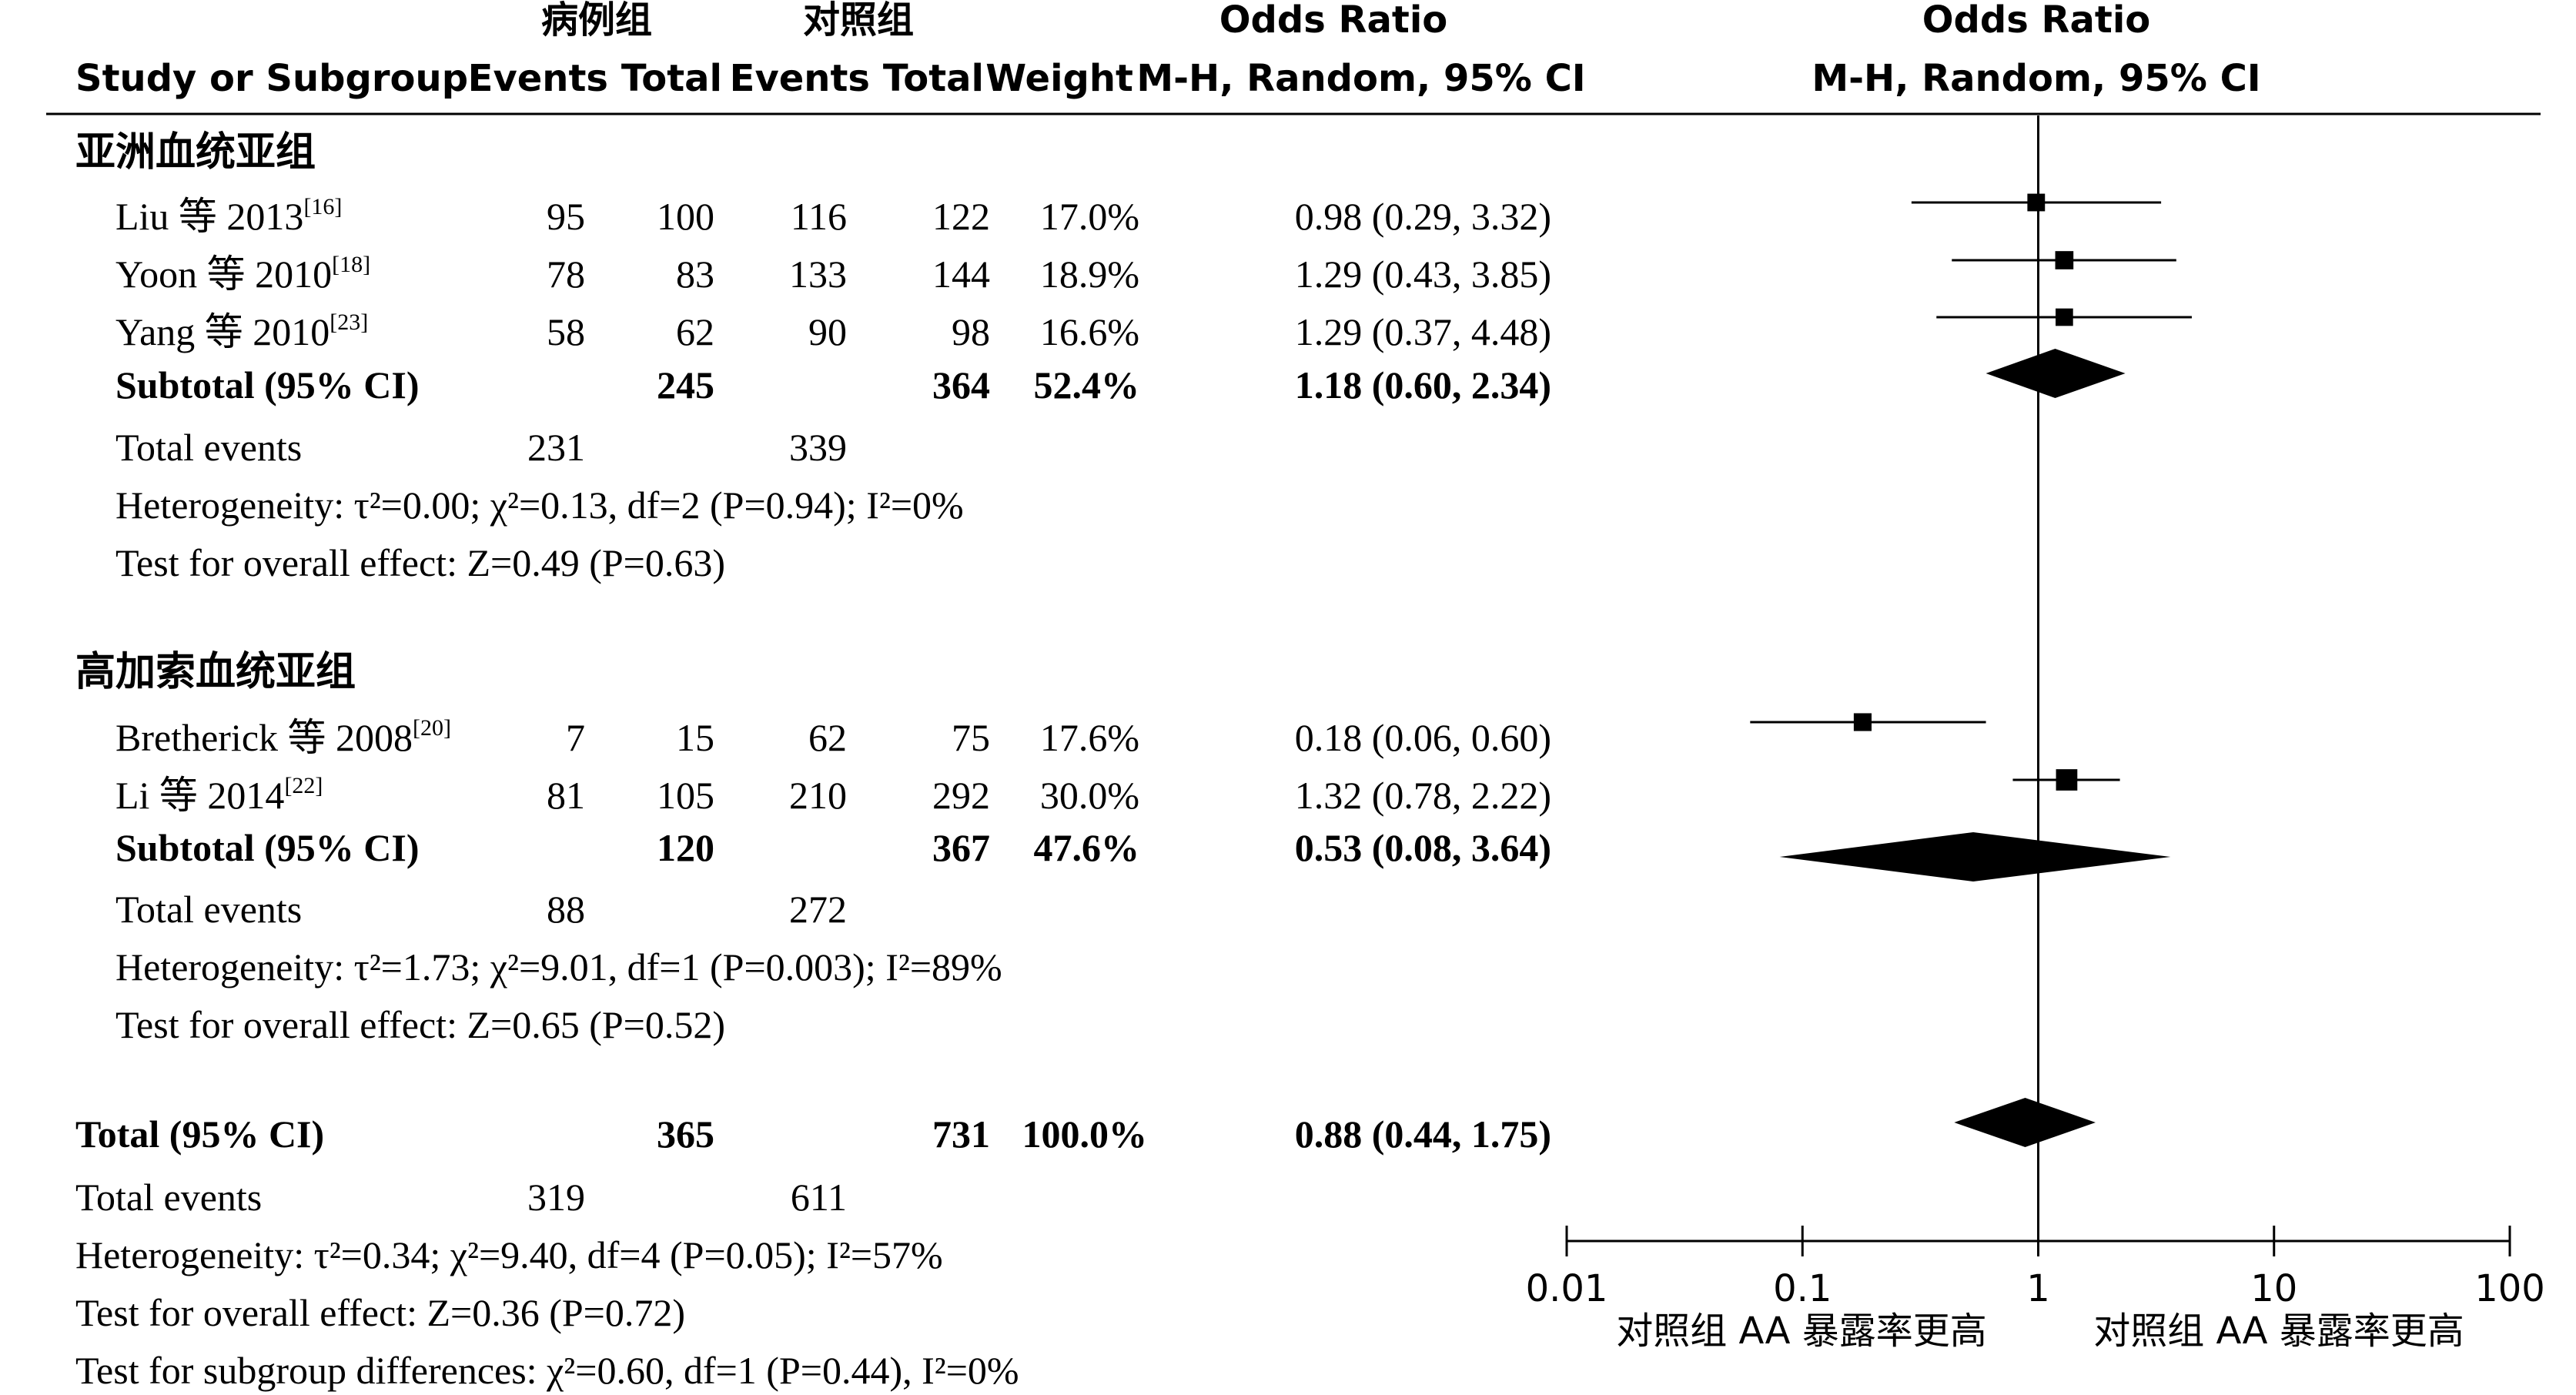  I want to click on total2-cell: 731, so click(961, 1134).